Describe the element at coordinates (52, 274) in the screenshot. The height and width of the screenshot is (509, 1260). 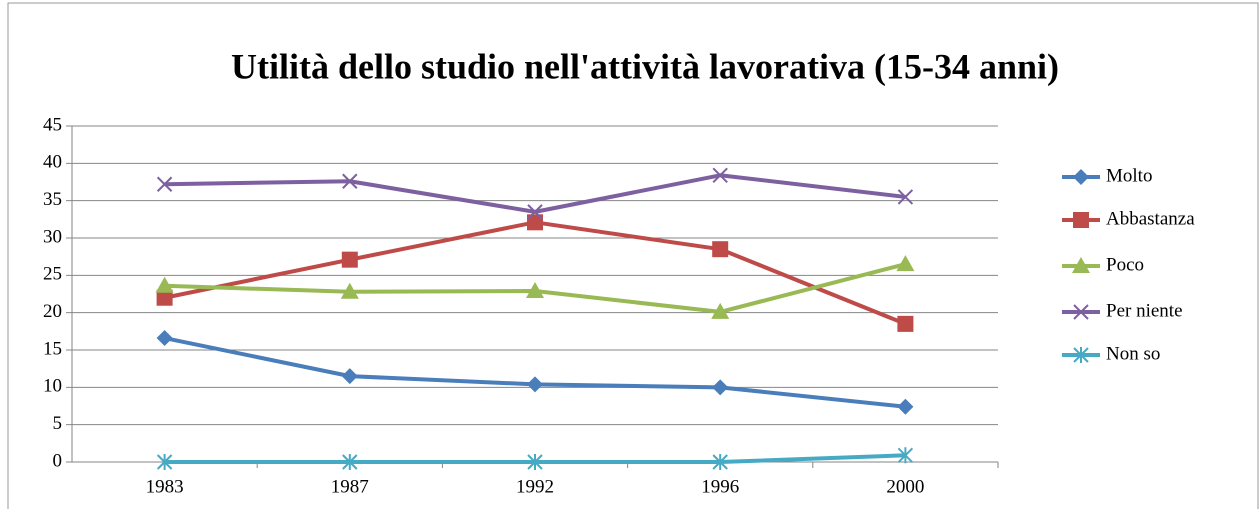
I see `y-tick-label: 25` at that location.